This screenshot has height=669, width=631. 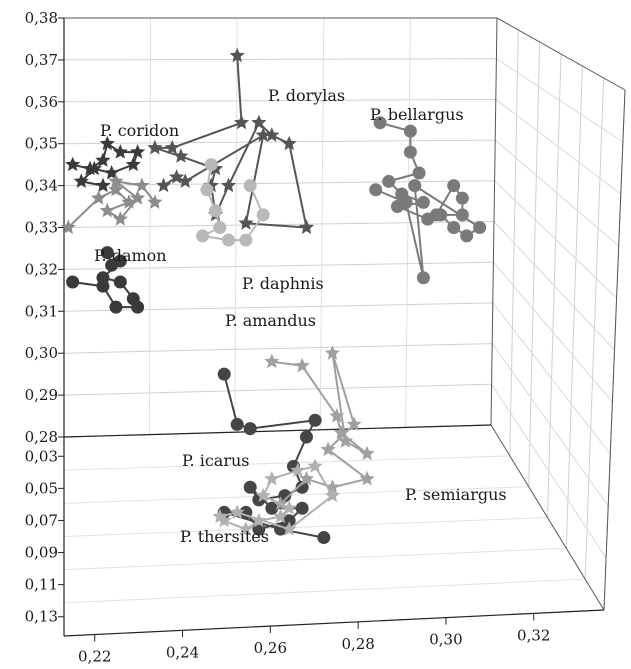 I want to click on z-tick-label: 0,30, so click(x=41, y=353).